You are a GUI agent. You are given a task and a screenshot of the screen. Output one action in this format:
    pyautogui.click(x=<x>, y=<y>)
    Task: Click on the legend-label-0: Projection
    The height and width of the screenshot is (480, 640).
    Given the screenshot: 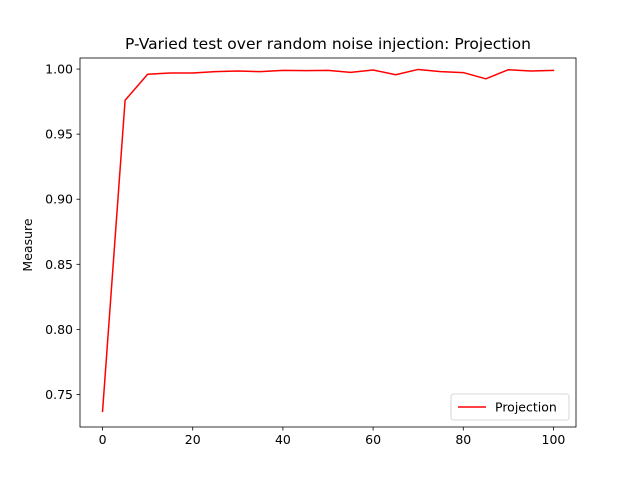 What is the action you would take?
    pyautogui.click(x=526, y=407)
    